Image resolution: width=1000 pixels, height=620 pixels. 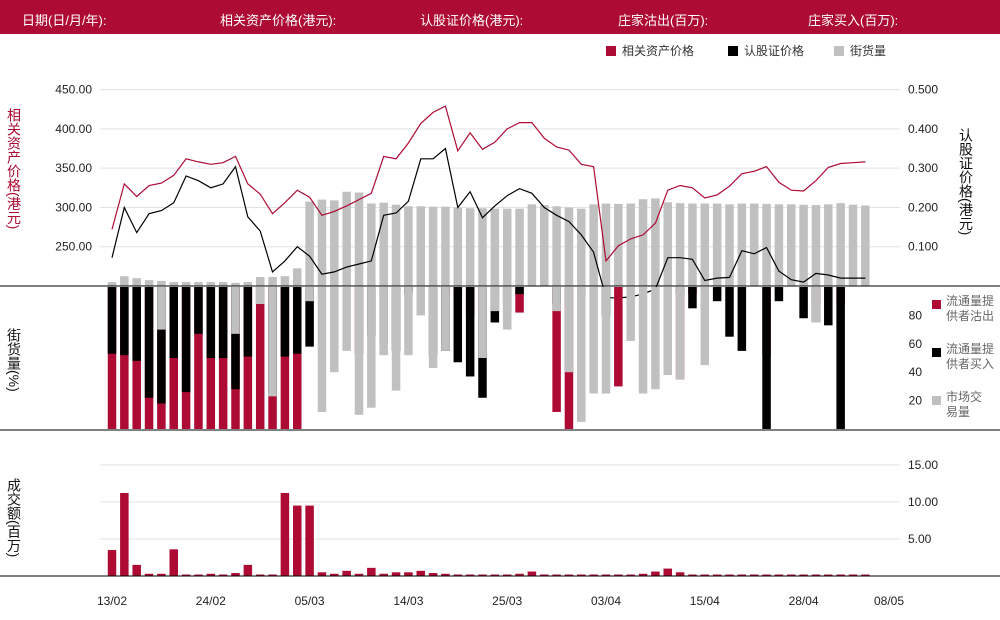 What do you see at coordinates (923, 168) in the screenshot?
I see `y-tick-right-label: 0.300` at bounding box center [923, 168].